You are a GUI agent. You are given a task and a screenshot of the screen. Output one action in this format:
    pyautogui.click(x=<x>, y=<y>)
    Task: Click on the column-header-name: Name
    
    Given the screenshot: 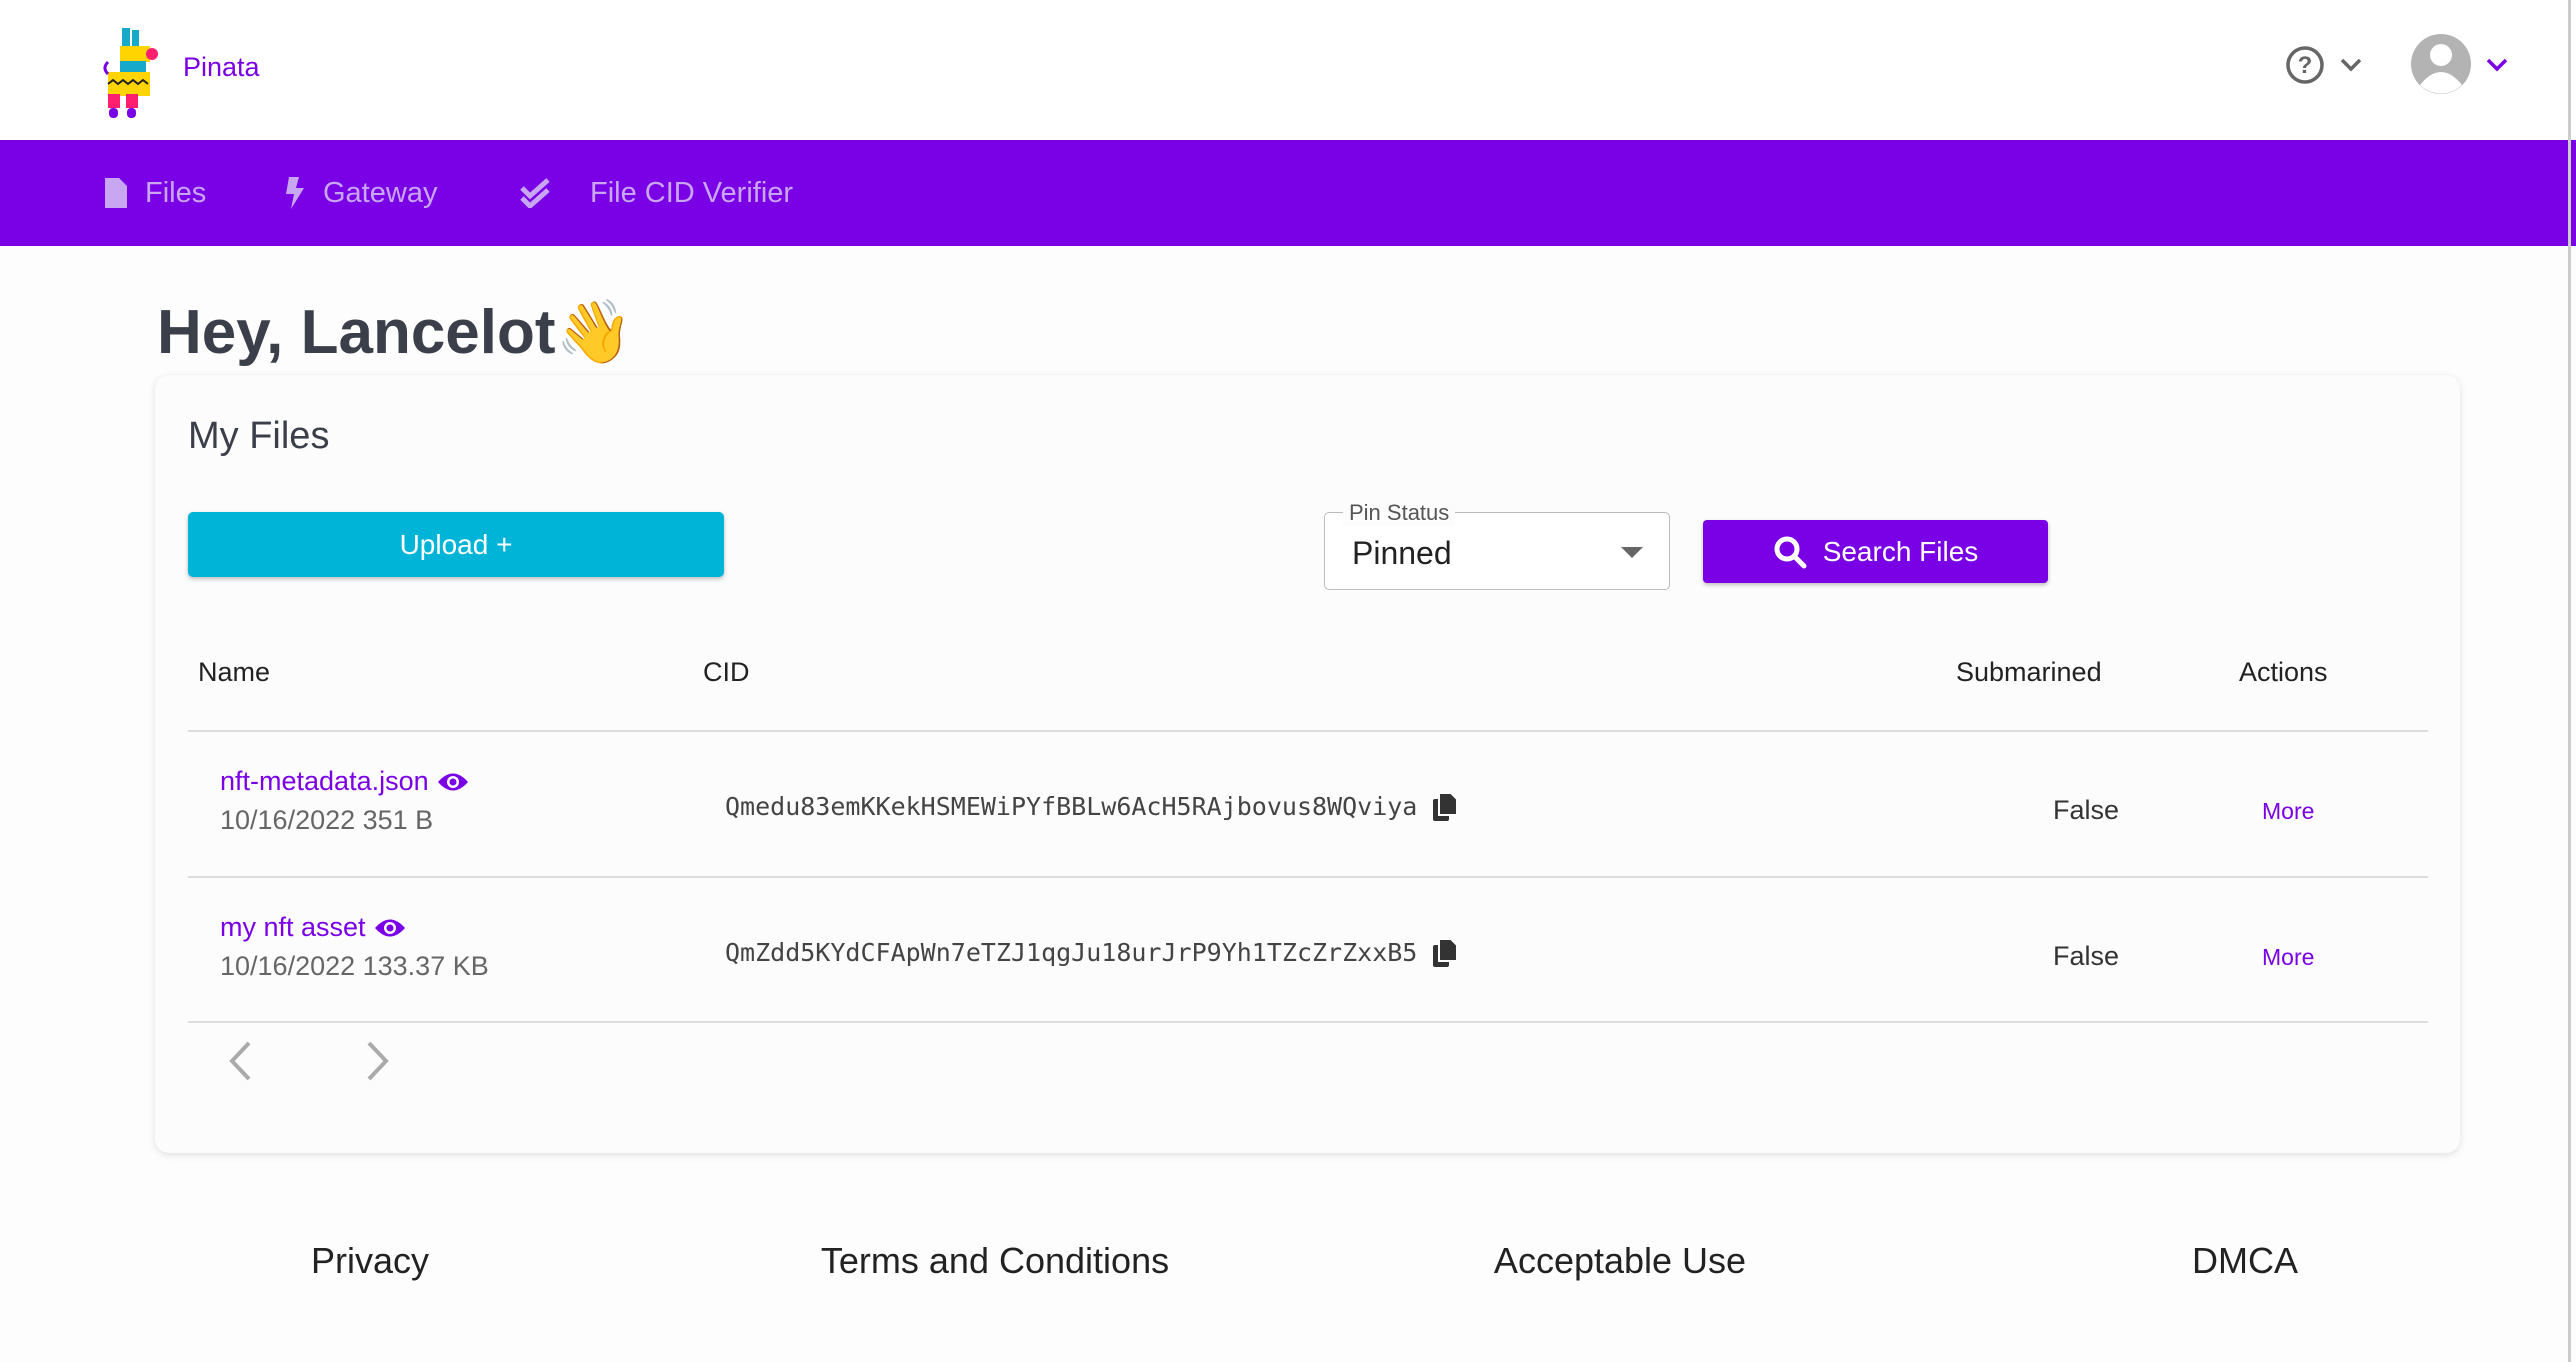 What is the action you would take?
    pyautogui.click(x=234, y=672)
    